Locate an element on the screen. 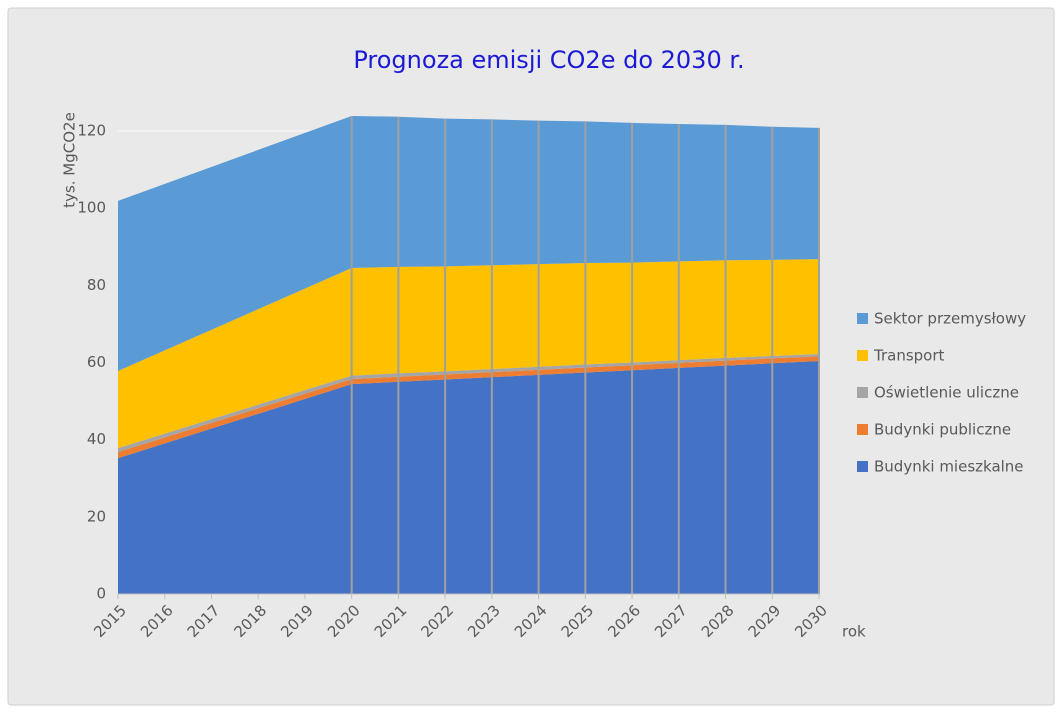 This screenshot has height=713, width=1062. legend-label: Oświetlenie uliczne is located at coordinates (946, 393).